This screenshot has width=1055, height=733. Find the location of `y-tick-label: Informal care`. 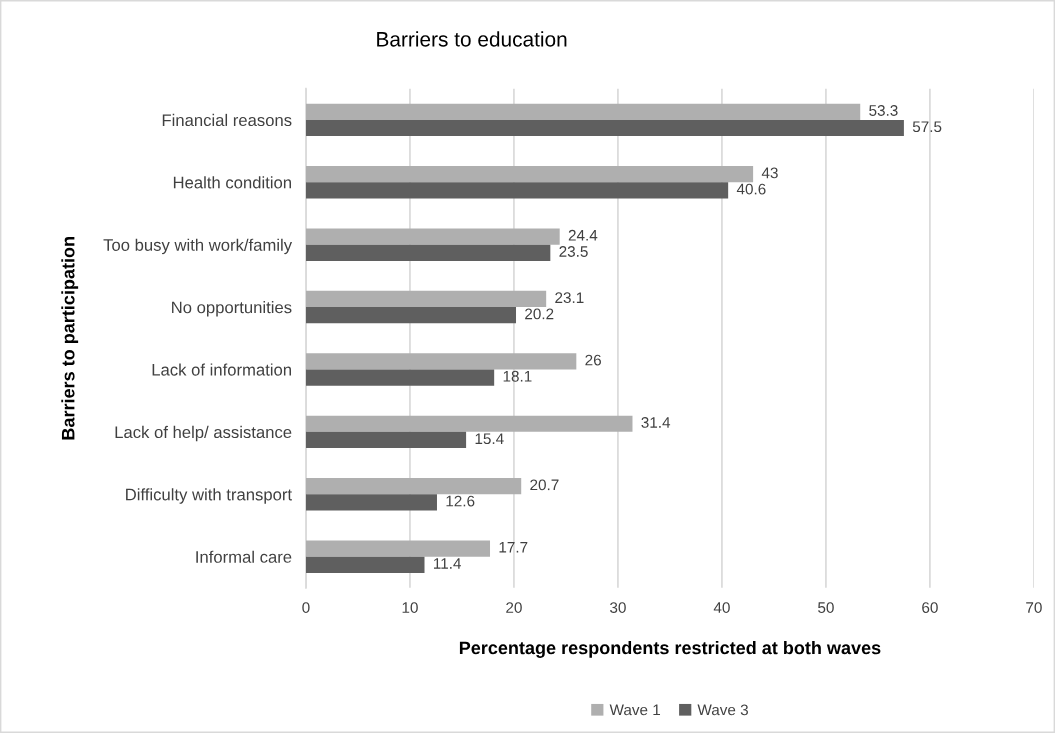

y-tick-label: Informal care is located at coordinates (244, 556).